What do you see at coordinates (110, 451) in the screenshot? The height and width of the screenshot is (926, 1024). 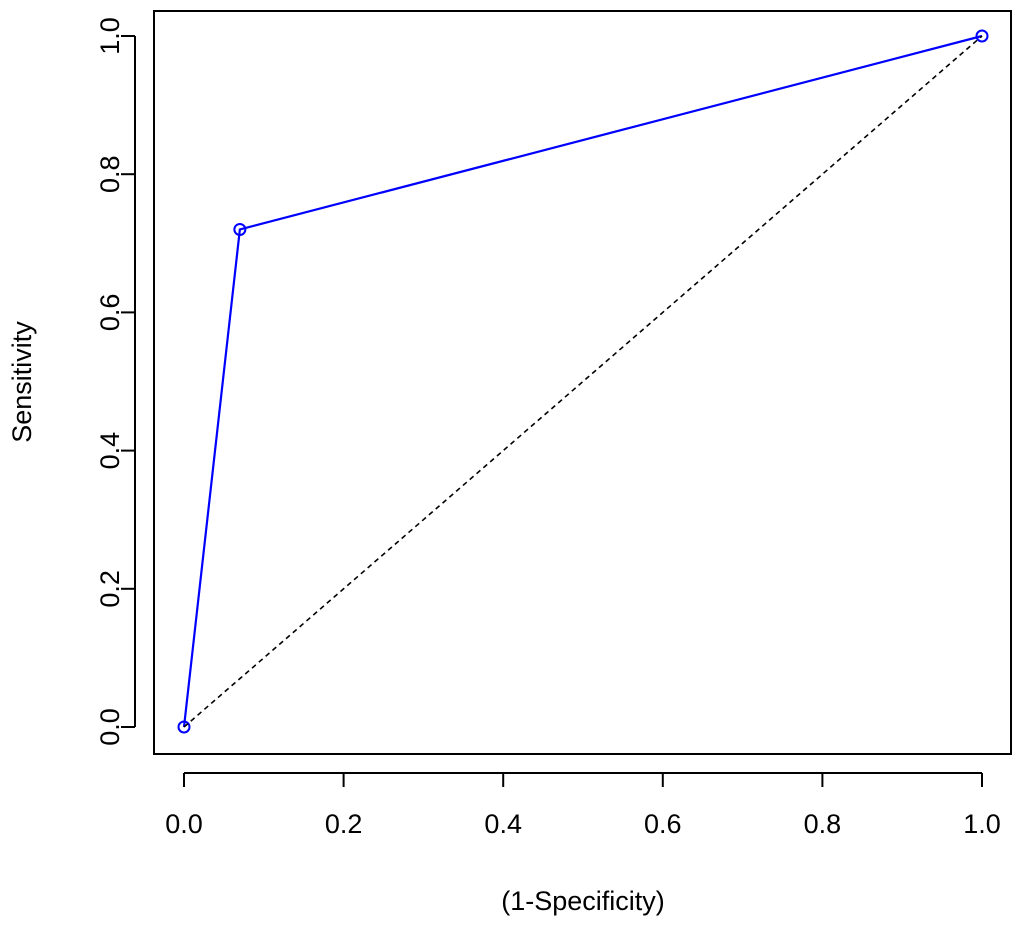 I see `y-tick-label: 0.4` at bounding box center [110, 451].